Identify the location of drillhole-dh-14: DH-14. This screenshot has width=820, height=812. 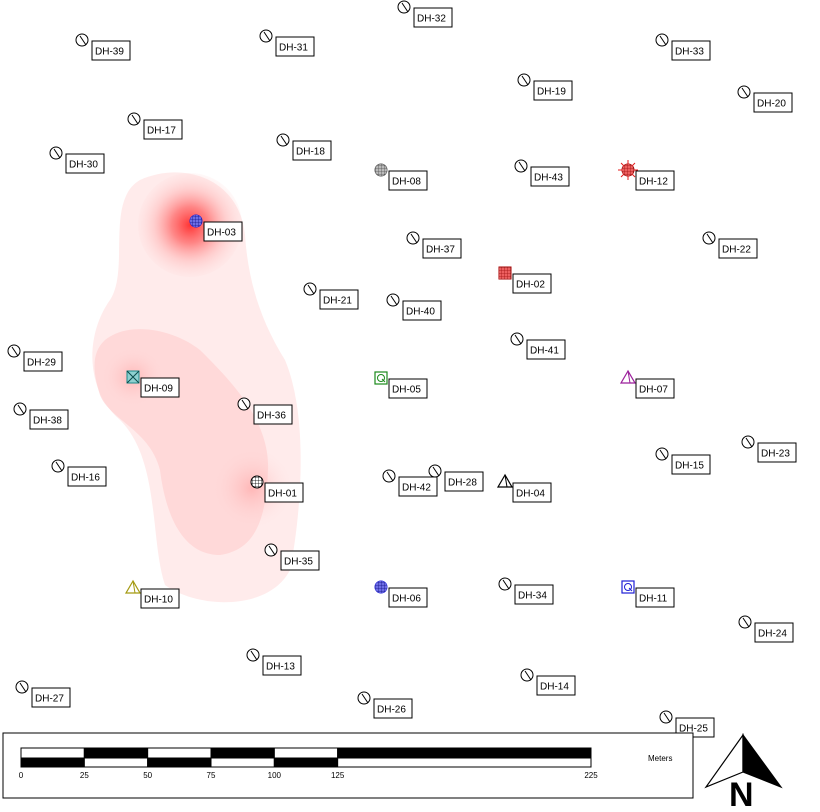
(548, 682).